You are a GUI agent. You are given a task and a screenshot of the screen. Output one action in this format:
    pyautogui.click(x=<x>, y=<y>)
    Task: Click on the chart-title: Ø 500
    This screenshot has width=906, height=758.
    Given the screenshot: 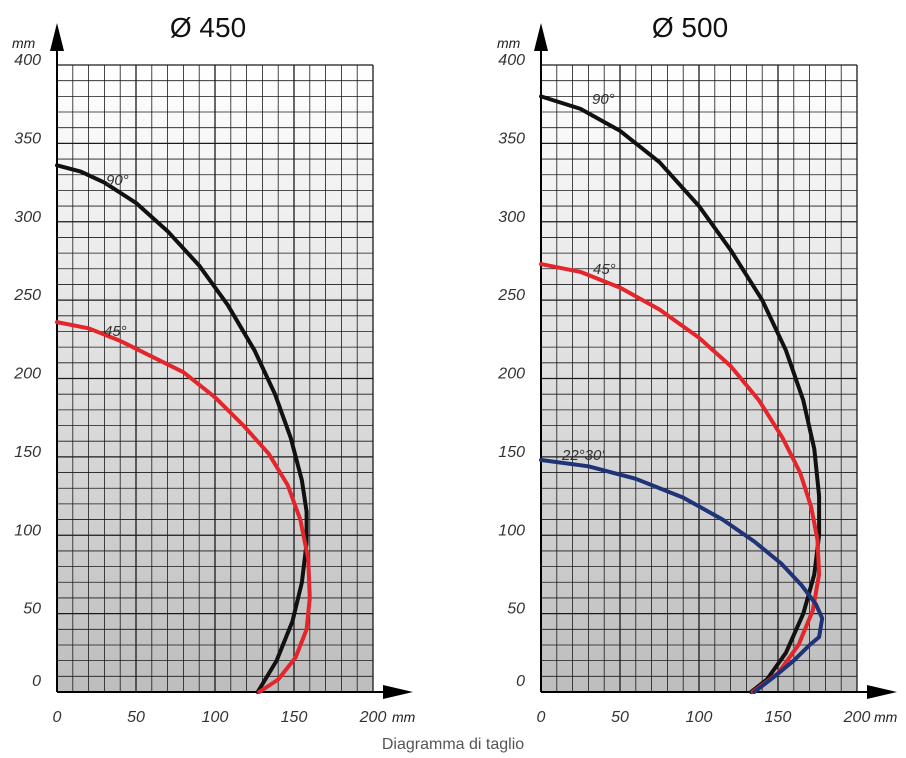 What is the action you would take?
    pyautogui.click(x=690, y=27)
    